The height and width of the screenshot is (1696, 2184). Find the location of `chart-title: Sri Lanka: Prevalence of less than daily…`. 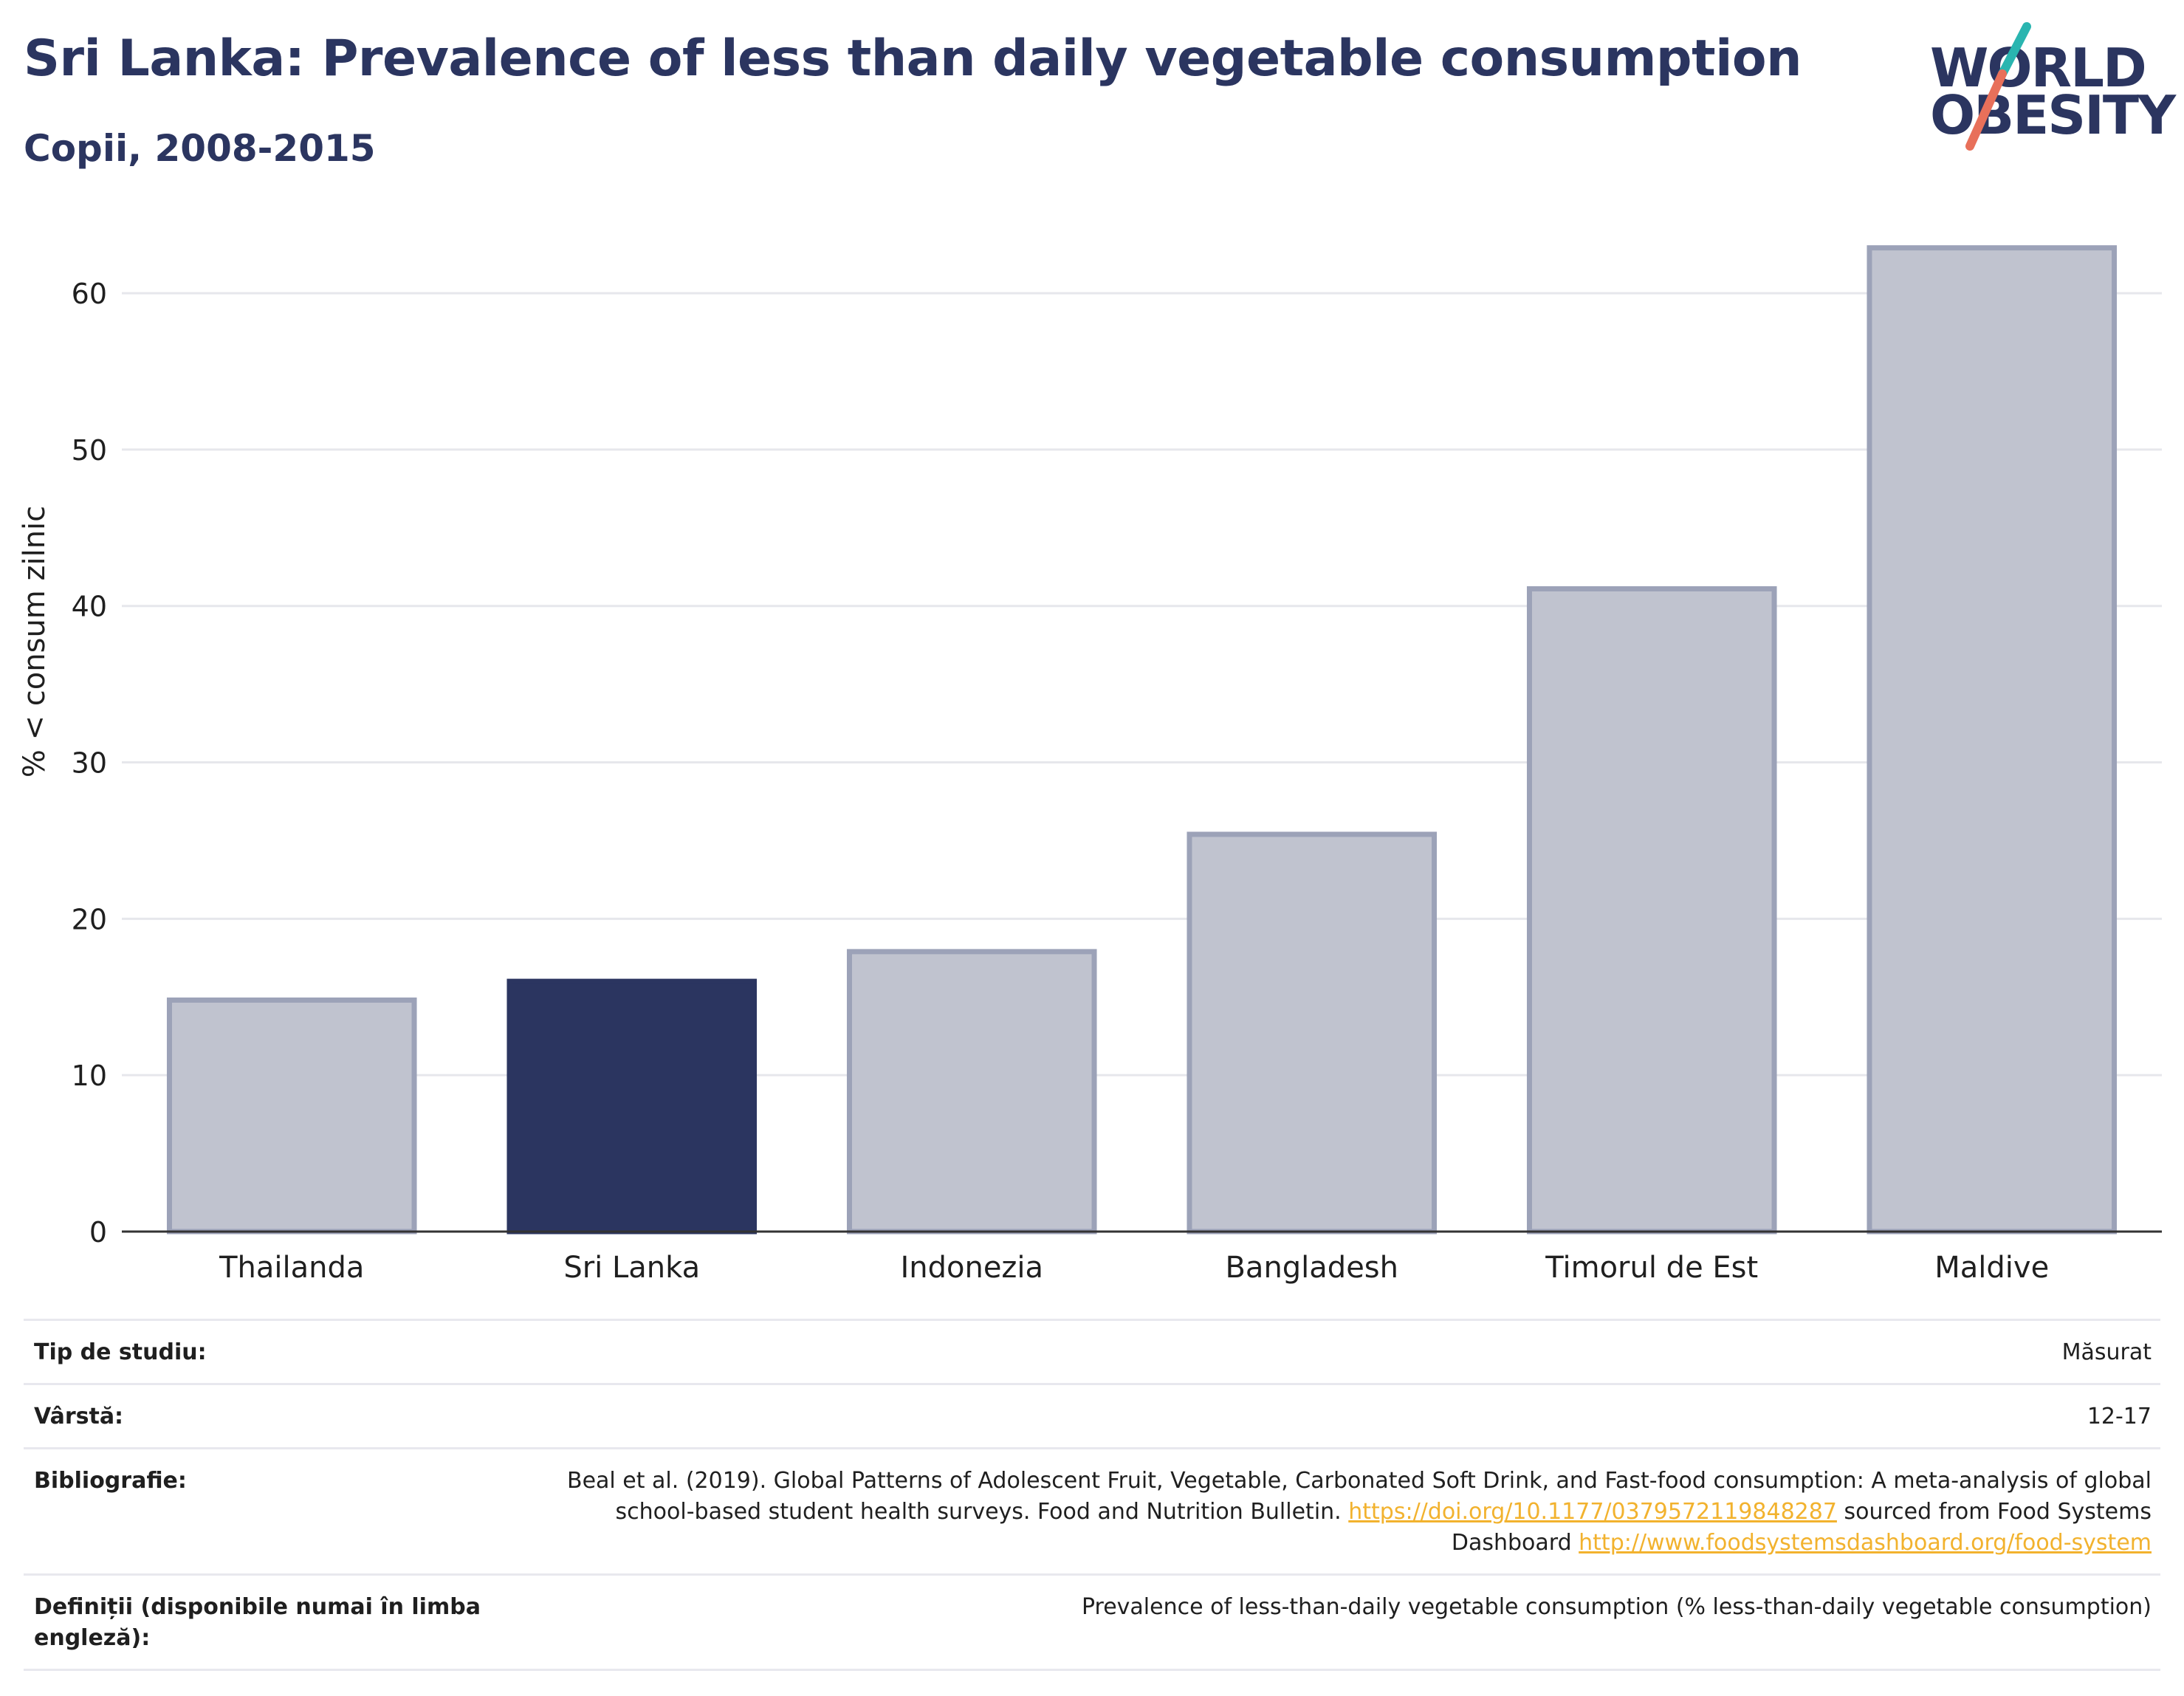

chart-title: Sri Lanka: Prevalence of less than daily… is located at coordinates (913, 59).